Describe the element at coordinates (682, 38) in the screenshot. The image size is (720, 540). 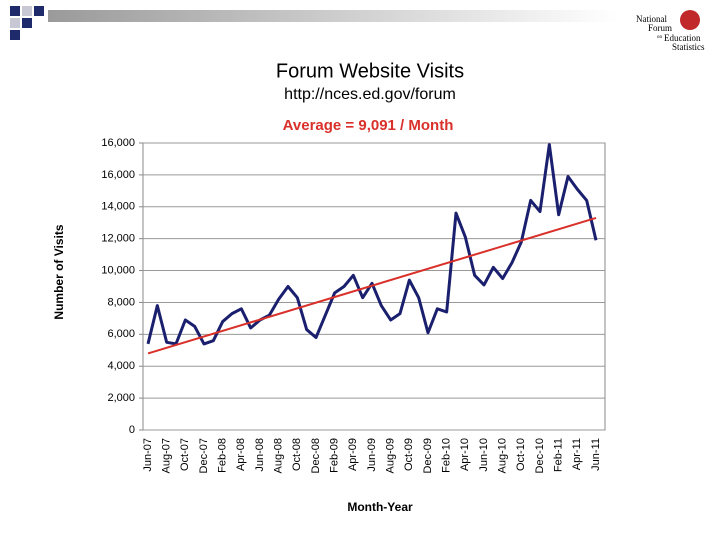
I see `logo-text: Education` at that location.